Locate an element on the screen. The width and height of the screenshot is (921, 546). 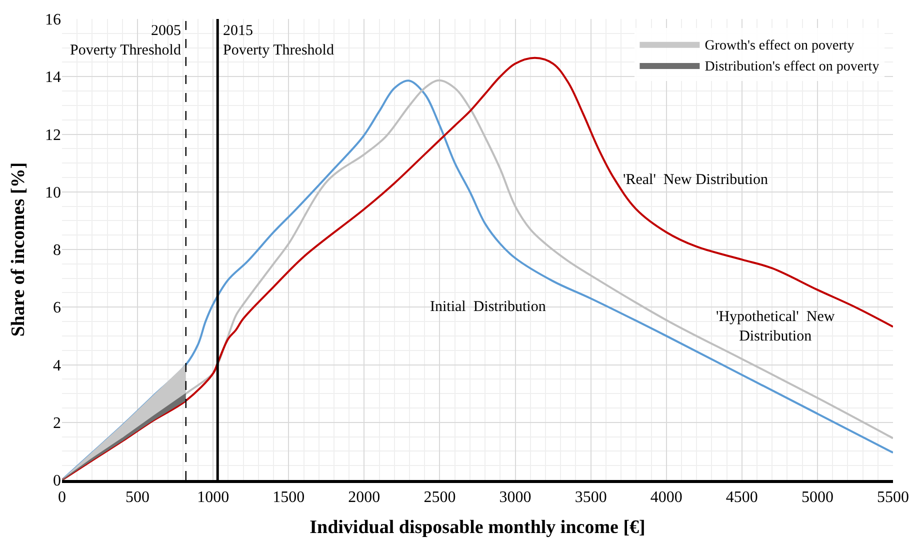
x-tick-label: 2500 is located at coordinates (440, 497).